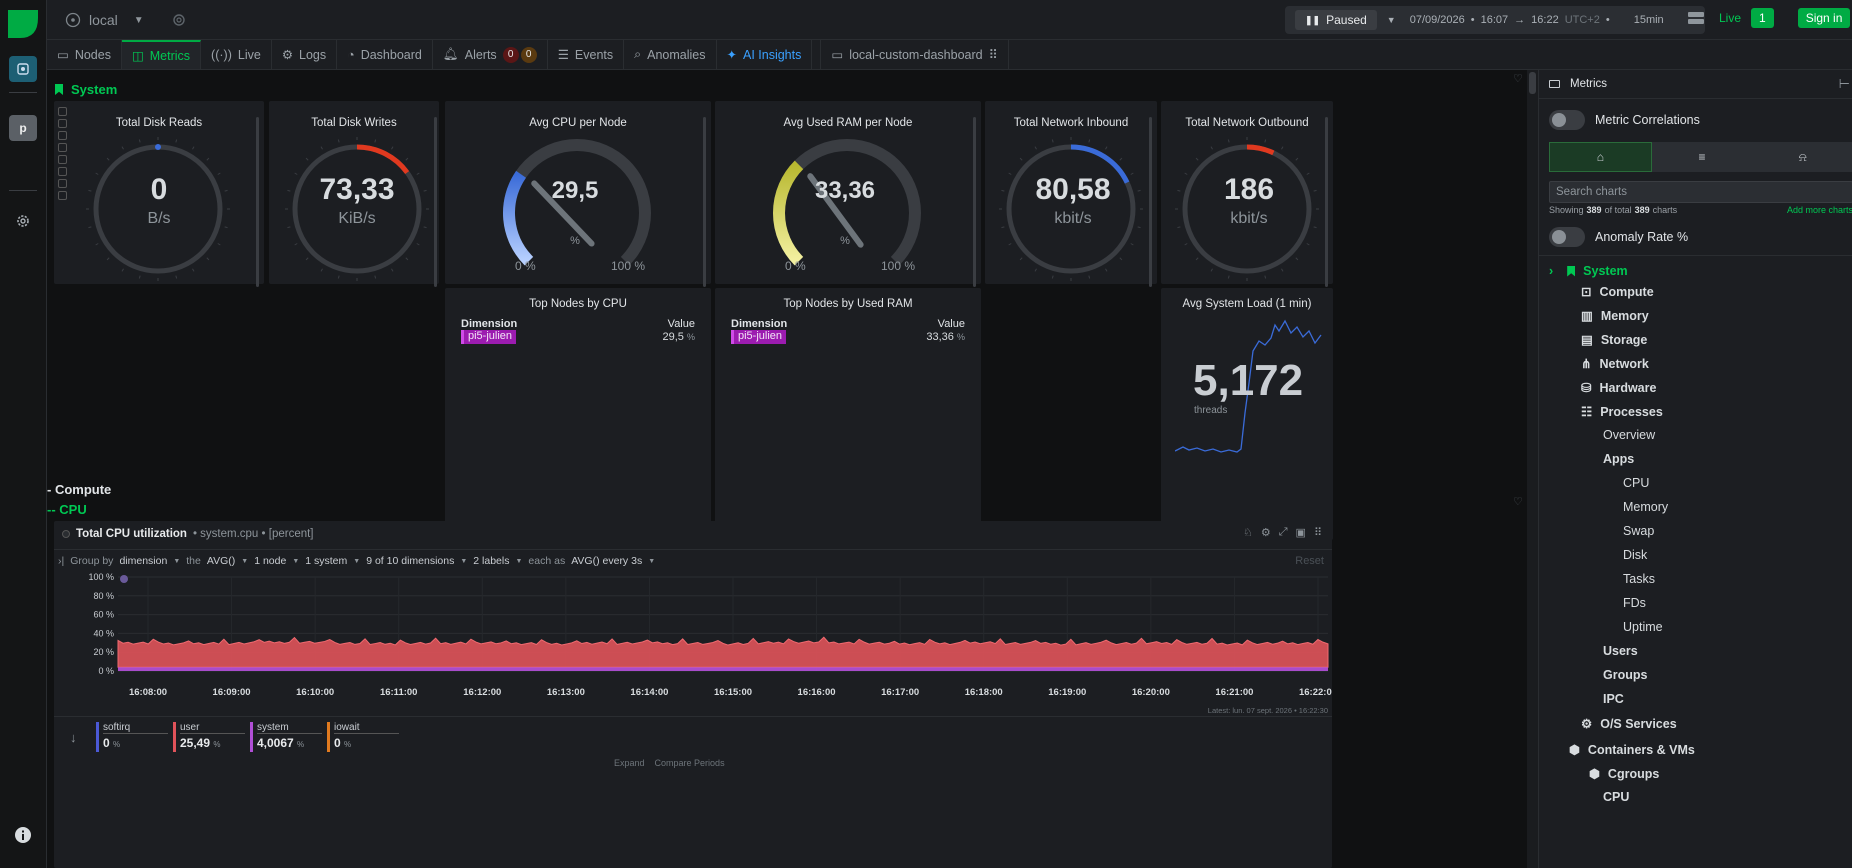  I want to click on room-settings-icon, so click(179, 20).